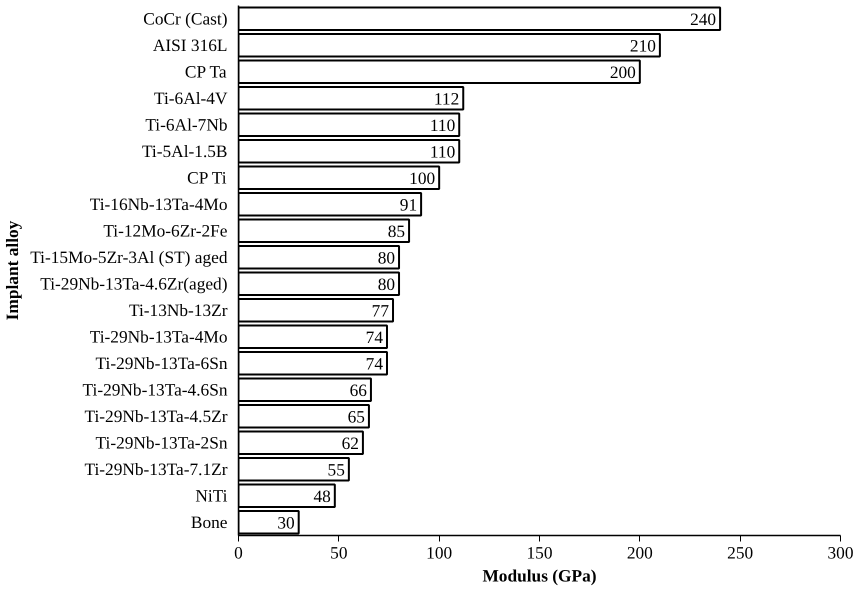 The height and width of the screenshot is (591, 863). What do you see at coordinates (841, 553) in the screenshot?
I see `x-tick-label: 300` at bounding box center [841, 553].